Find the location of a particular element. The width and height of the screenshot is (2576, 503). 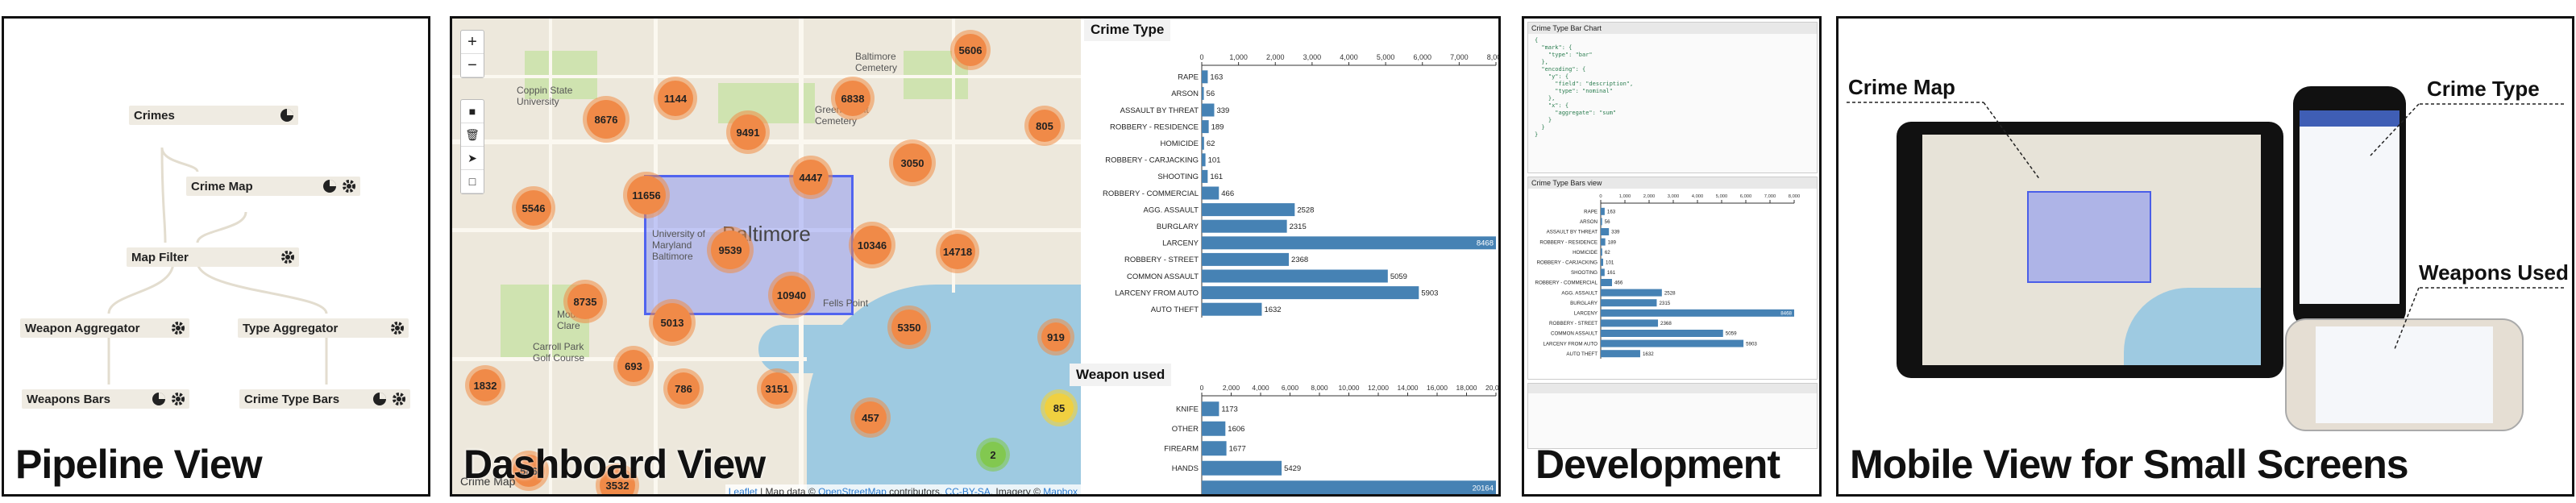

map-cluster-marker: 457 is located at coordinates (870, 418).